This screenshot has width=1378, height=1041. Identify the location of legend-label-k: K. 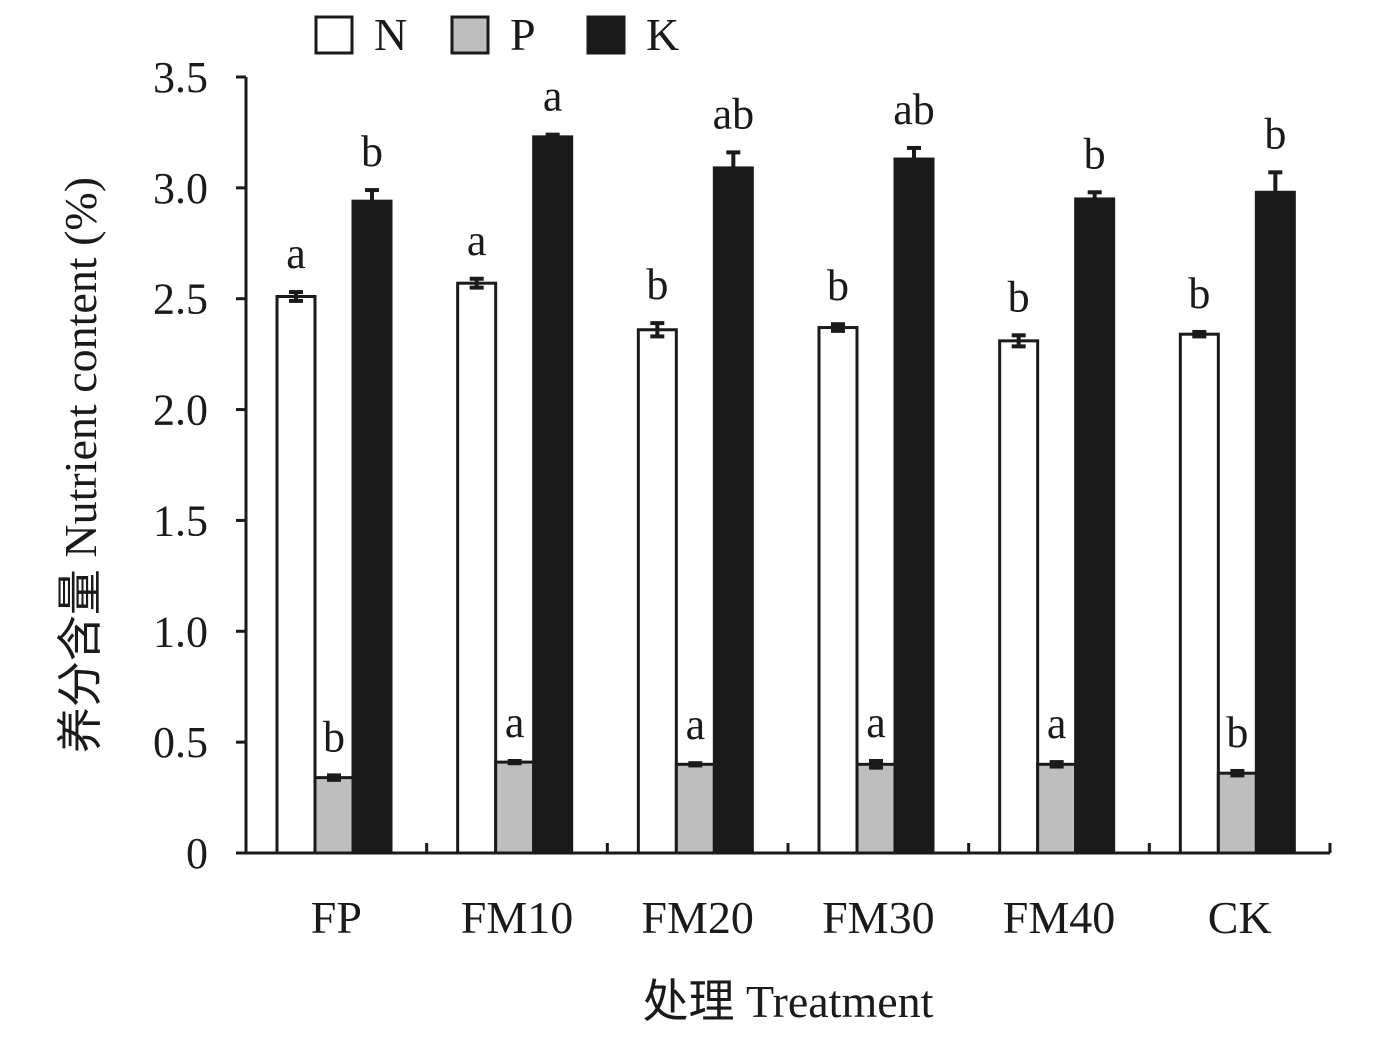
(662, 34).